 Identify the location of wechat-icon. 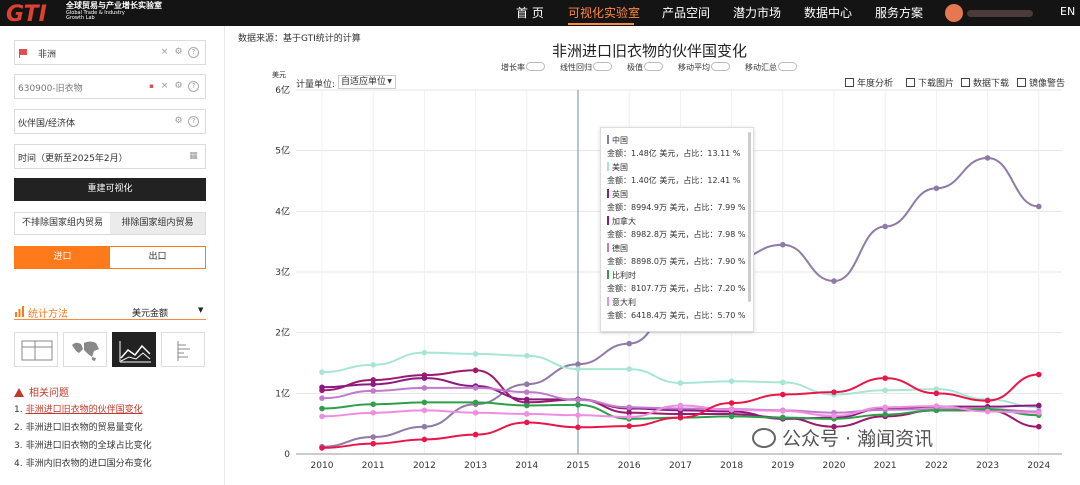
(764, 438).